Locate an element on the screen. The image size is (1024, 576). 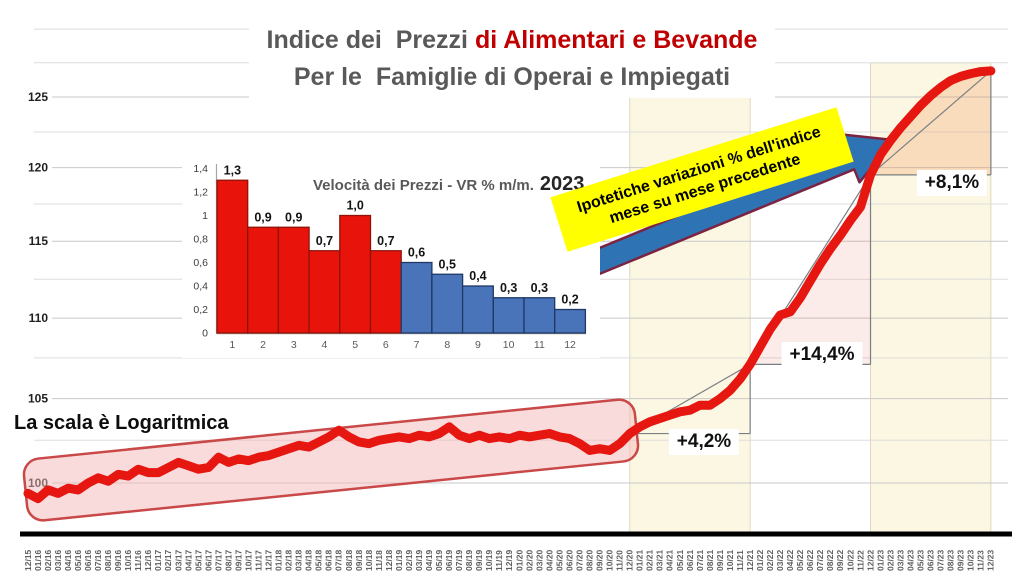
x-axis-label: 01/23 is located at coordinates (880, 560).